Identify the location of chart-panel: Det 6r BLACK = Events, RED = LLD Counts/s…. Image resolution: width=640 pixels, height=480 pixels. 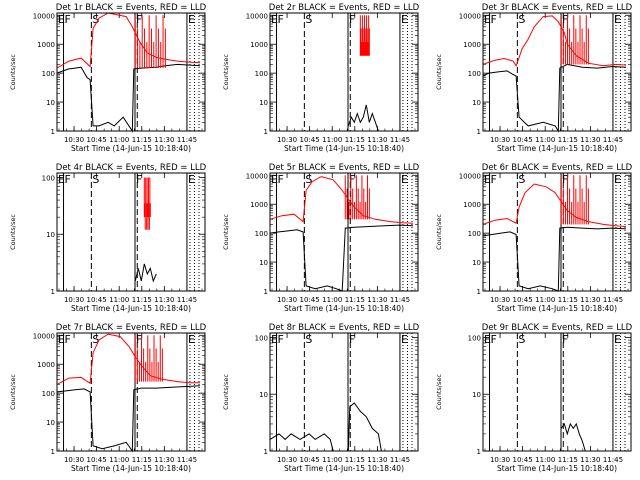
(534, 238).